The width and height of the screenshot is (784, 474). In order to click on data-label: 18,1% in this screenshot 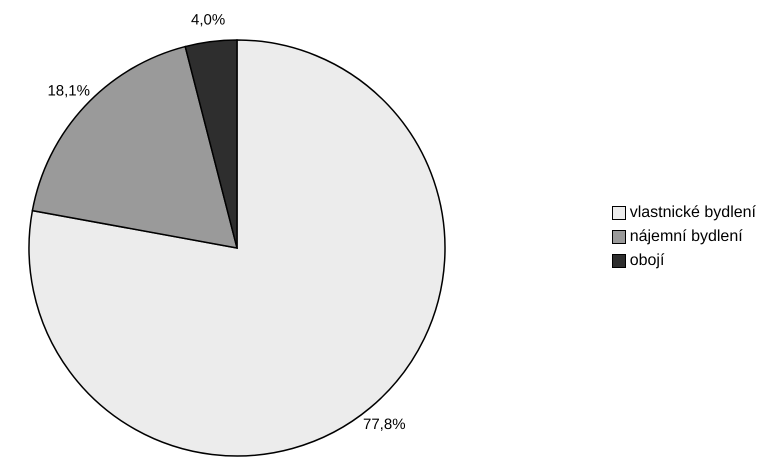, I will do `click(68, 91)`.